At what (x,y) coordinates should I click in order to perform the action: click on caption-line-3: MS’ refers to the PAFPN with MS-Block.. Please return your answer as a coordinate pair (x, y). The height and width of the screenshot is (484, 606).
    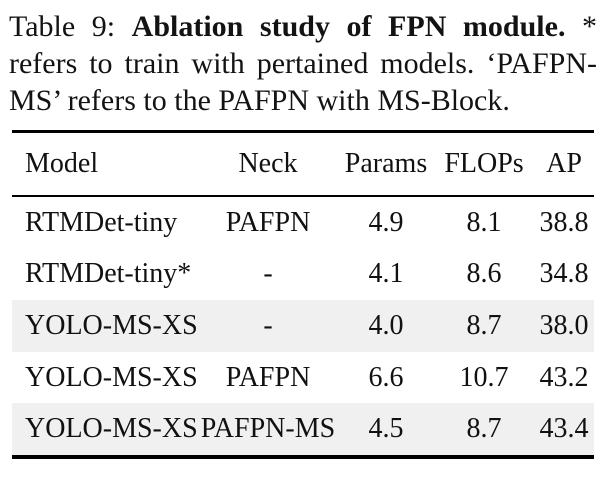
    Looking at the image, I should click on (259, 100).